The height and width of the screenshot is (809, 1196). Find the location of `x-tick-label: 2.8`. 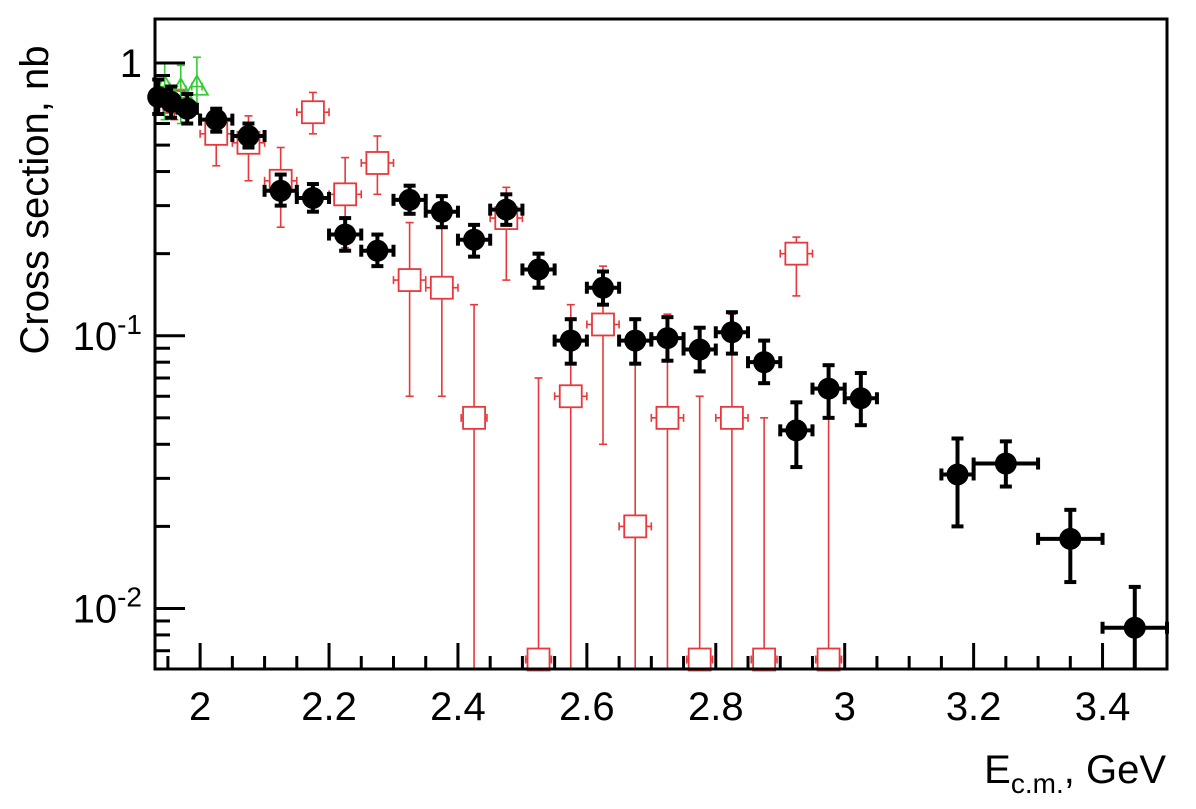

x-tick-label: 2.8 is located at coordinates (716, 707).